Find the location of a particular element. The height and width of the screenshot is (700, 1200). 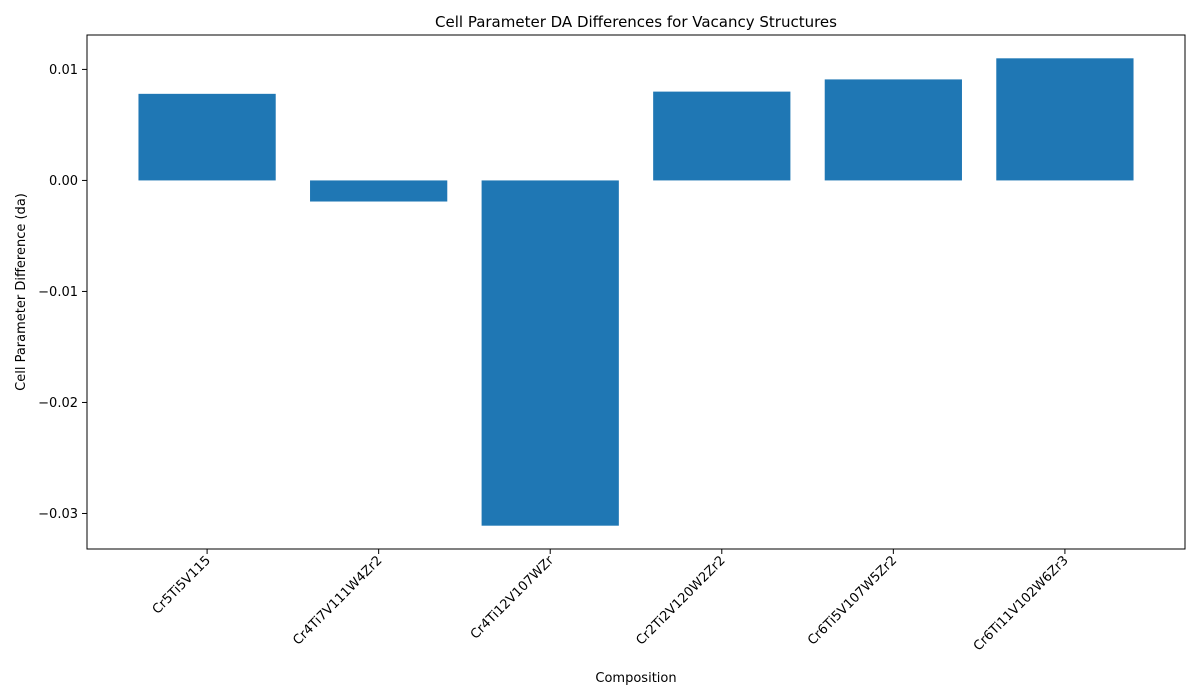

x-tick-label-4: Cr6Ti5V107W5Zr2 is located at coordinates (852, 600).